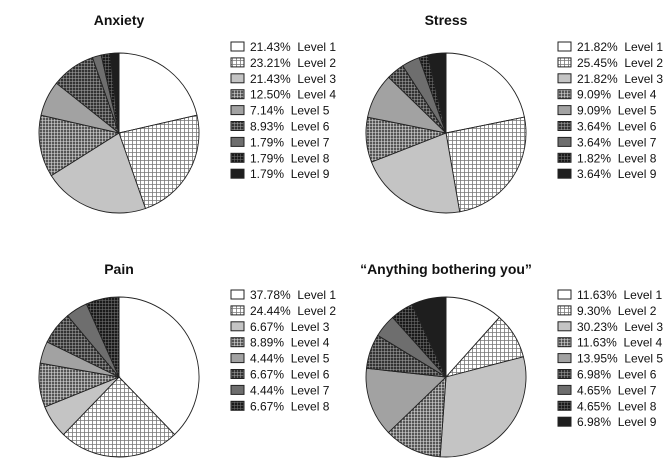  Describe the element at coordinates (617, 95) in the screenshot. I see `legend-label: 9.09% Level 4` at that location.